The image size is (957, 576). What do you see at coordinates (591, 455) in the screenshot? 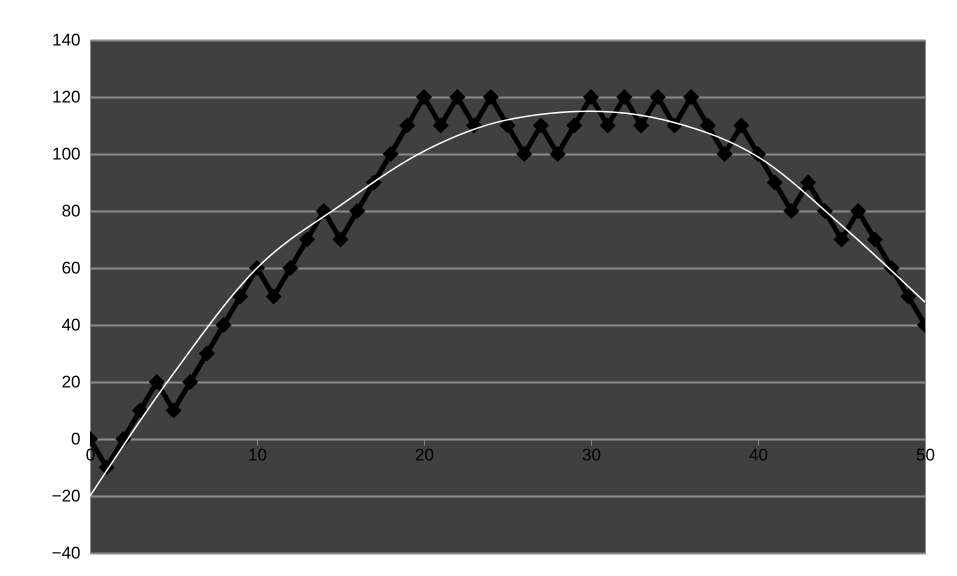
I see `x-tick-label: 30` at bounding box center [591, 455].